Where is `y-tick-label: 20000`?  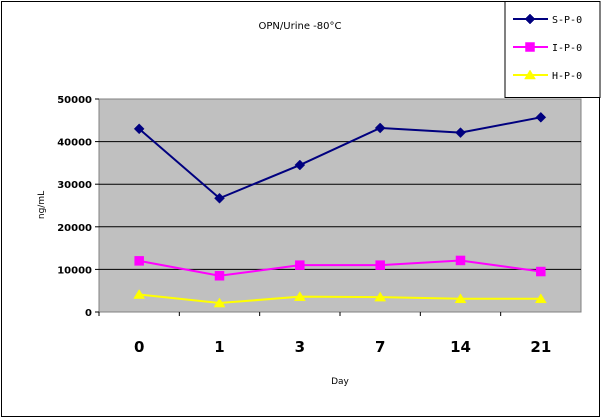 y-tick-label: 20000 is located at coordinates (74, 228).